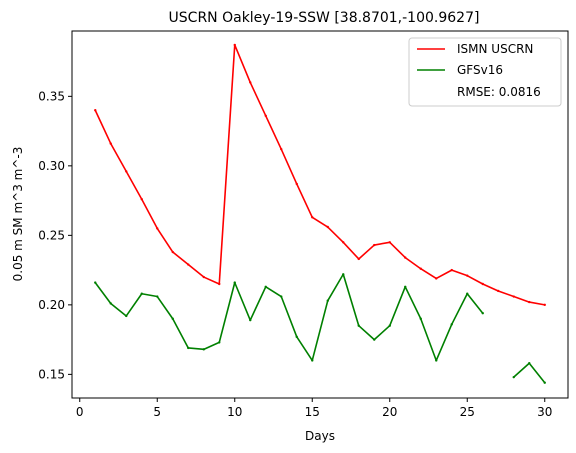 This screenshot has width=576, height=453. I want to click on y-tick-label: 0.35, so click(51, 96).